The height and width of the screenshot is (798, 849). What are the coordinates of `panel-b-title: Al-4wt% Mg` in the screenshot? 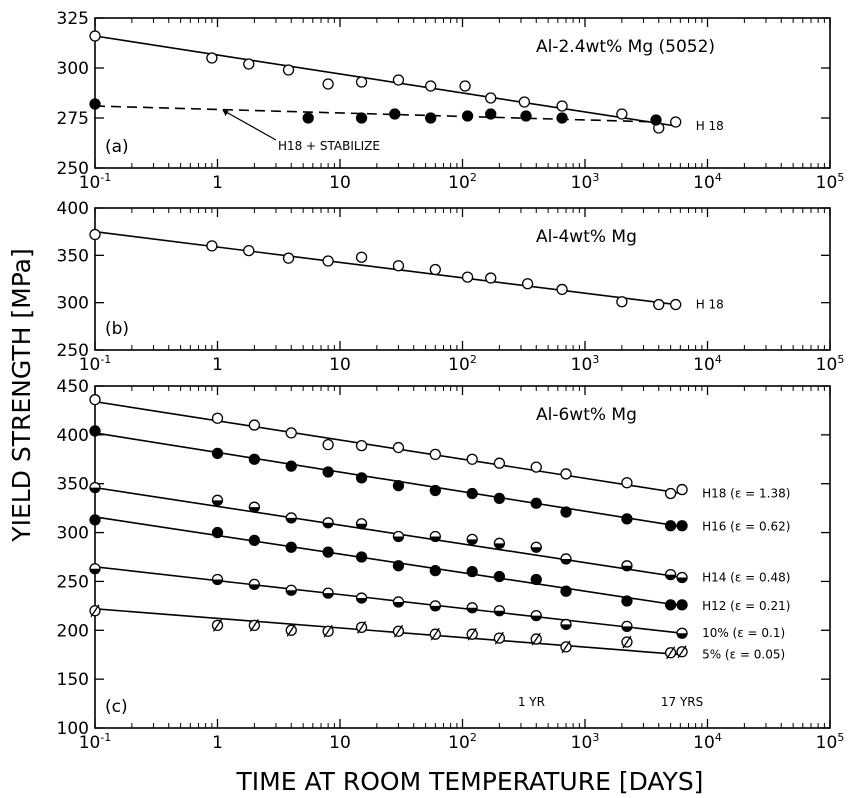 It's located at (586, 237).